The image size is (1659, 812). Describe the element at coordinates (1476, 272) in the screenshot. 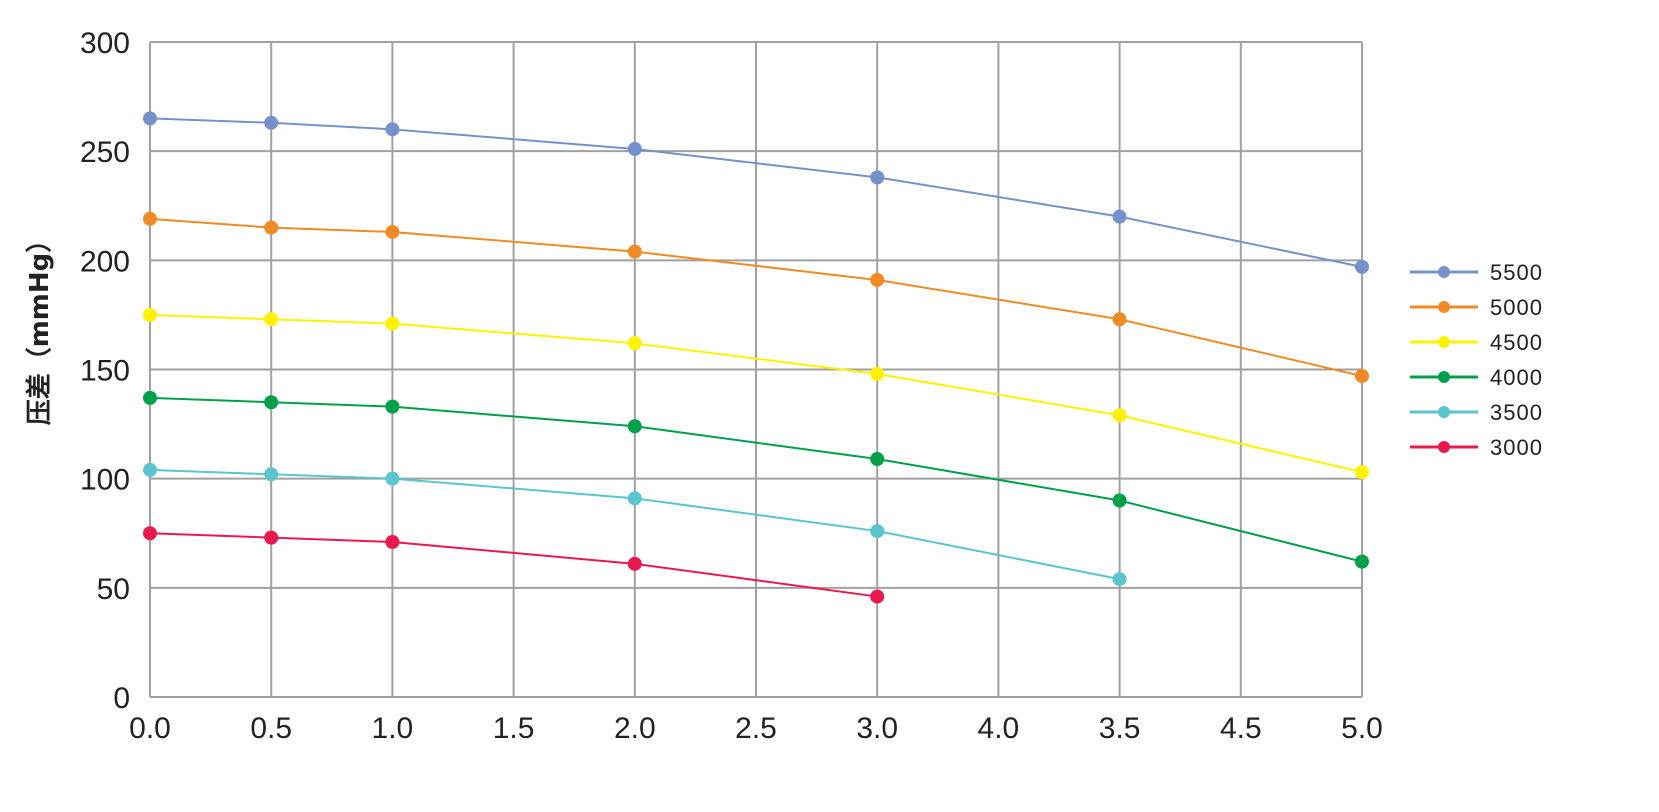

I see `legend-item: 5500` at that location.